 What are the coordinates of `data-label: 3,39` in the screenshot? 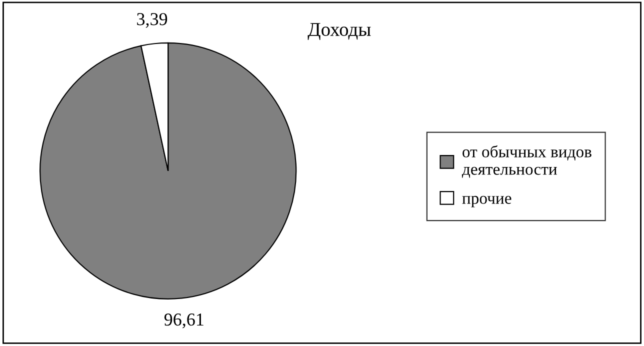 It's located at (152, 20).